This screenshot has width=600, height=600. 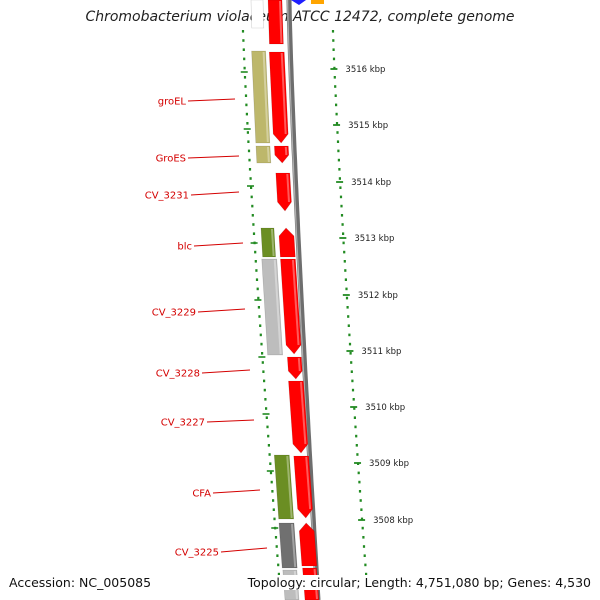 What do you see at coordinates (284, 487) in the screenshot?
I see `reverse-feature-cfa` at bounding box center [284, 487].